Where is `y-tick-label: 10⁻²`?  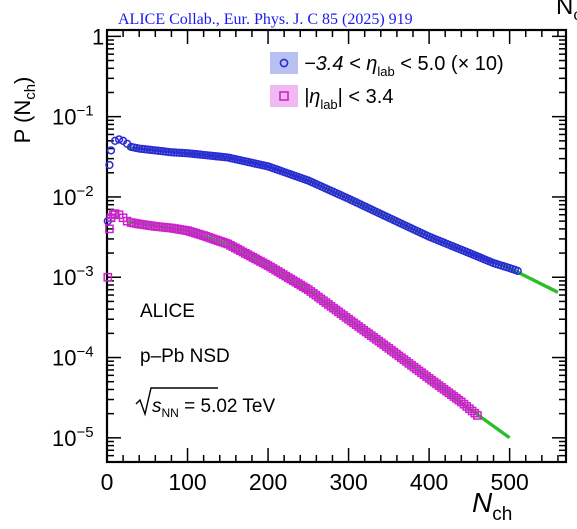
y-tick-label: 10⁻² is located at coordinates (73, 196).